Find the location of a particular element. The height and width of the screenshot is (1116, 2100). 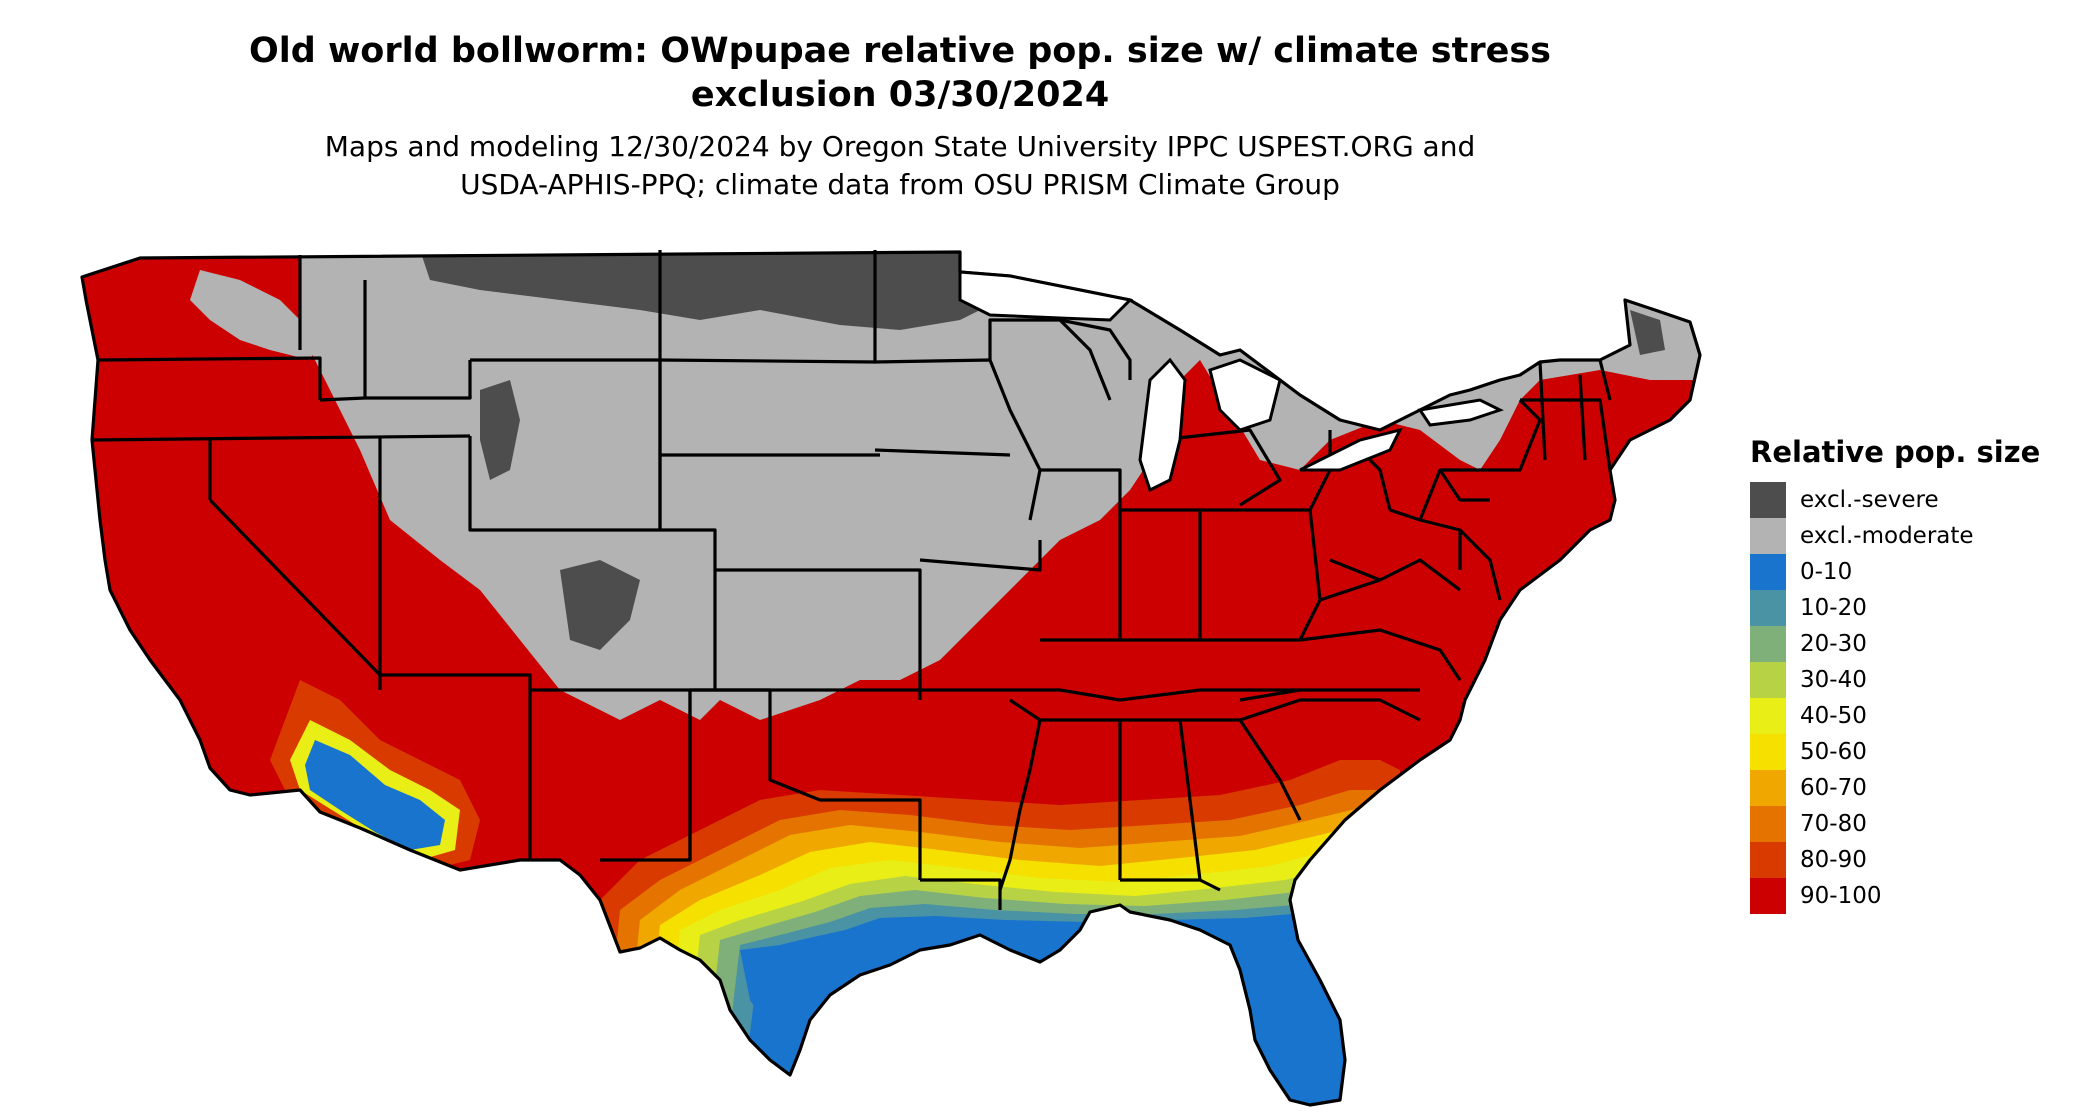

legend-label: 40-50 is located at coordinates (1833, 716).